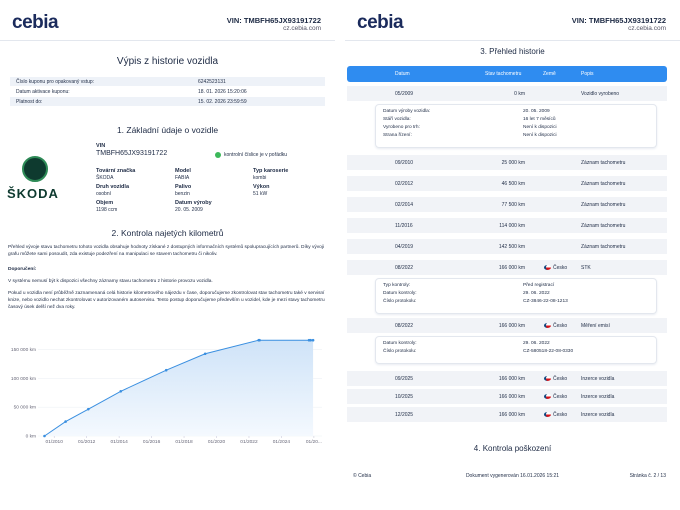 This screenshot has height=510, width=680. I want to click on field-label: Druh vozidla, so click(113, 187).